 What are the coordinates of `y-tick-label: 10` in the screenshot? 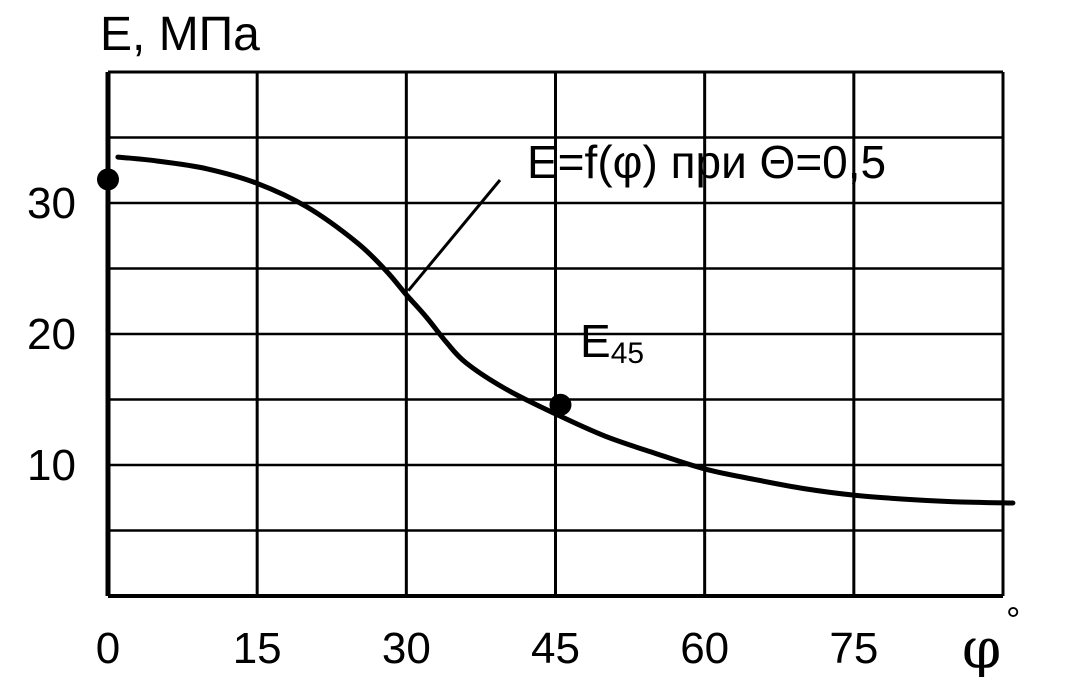 It's located at (51, 465).